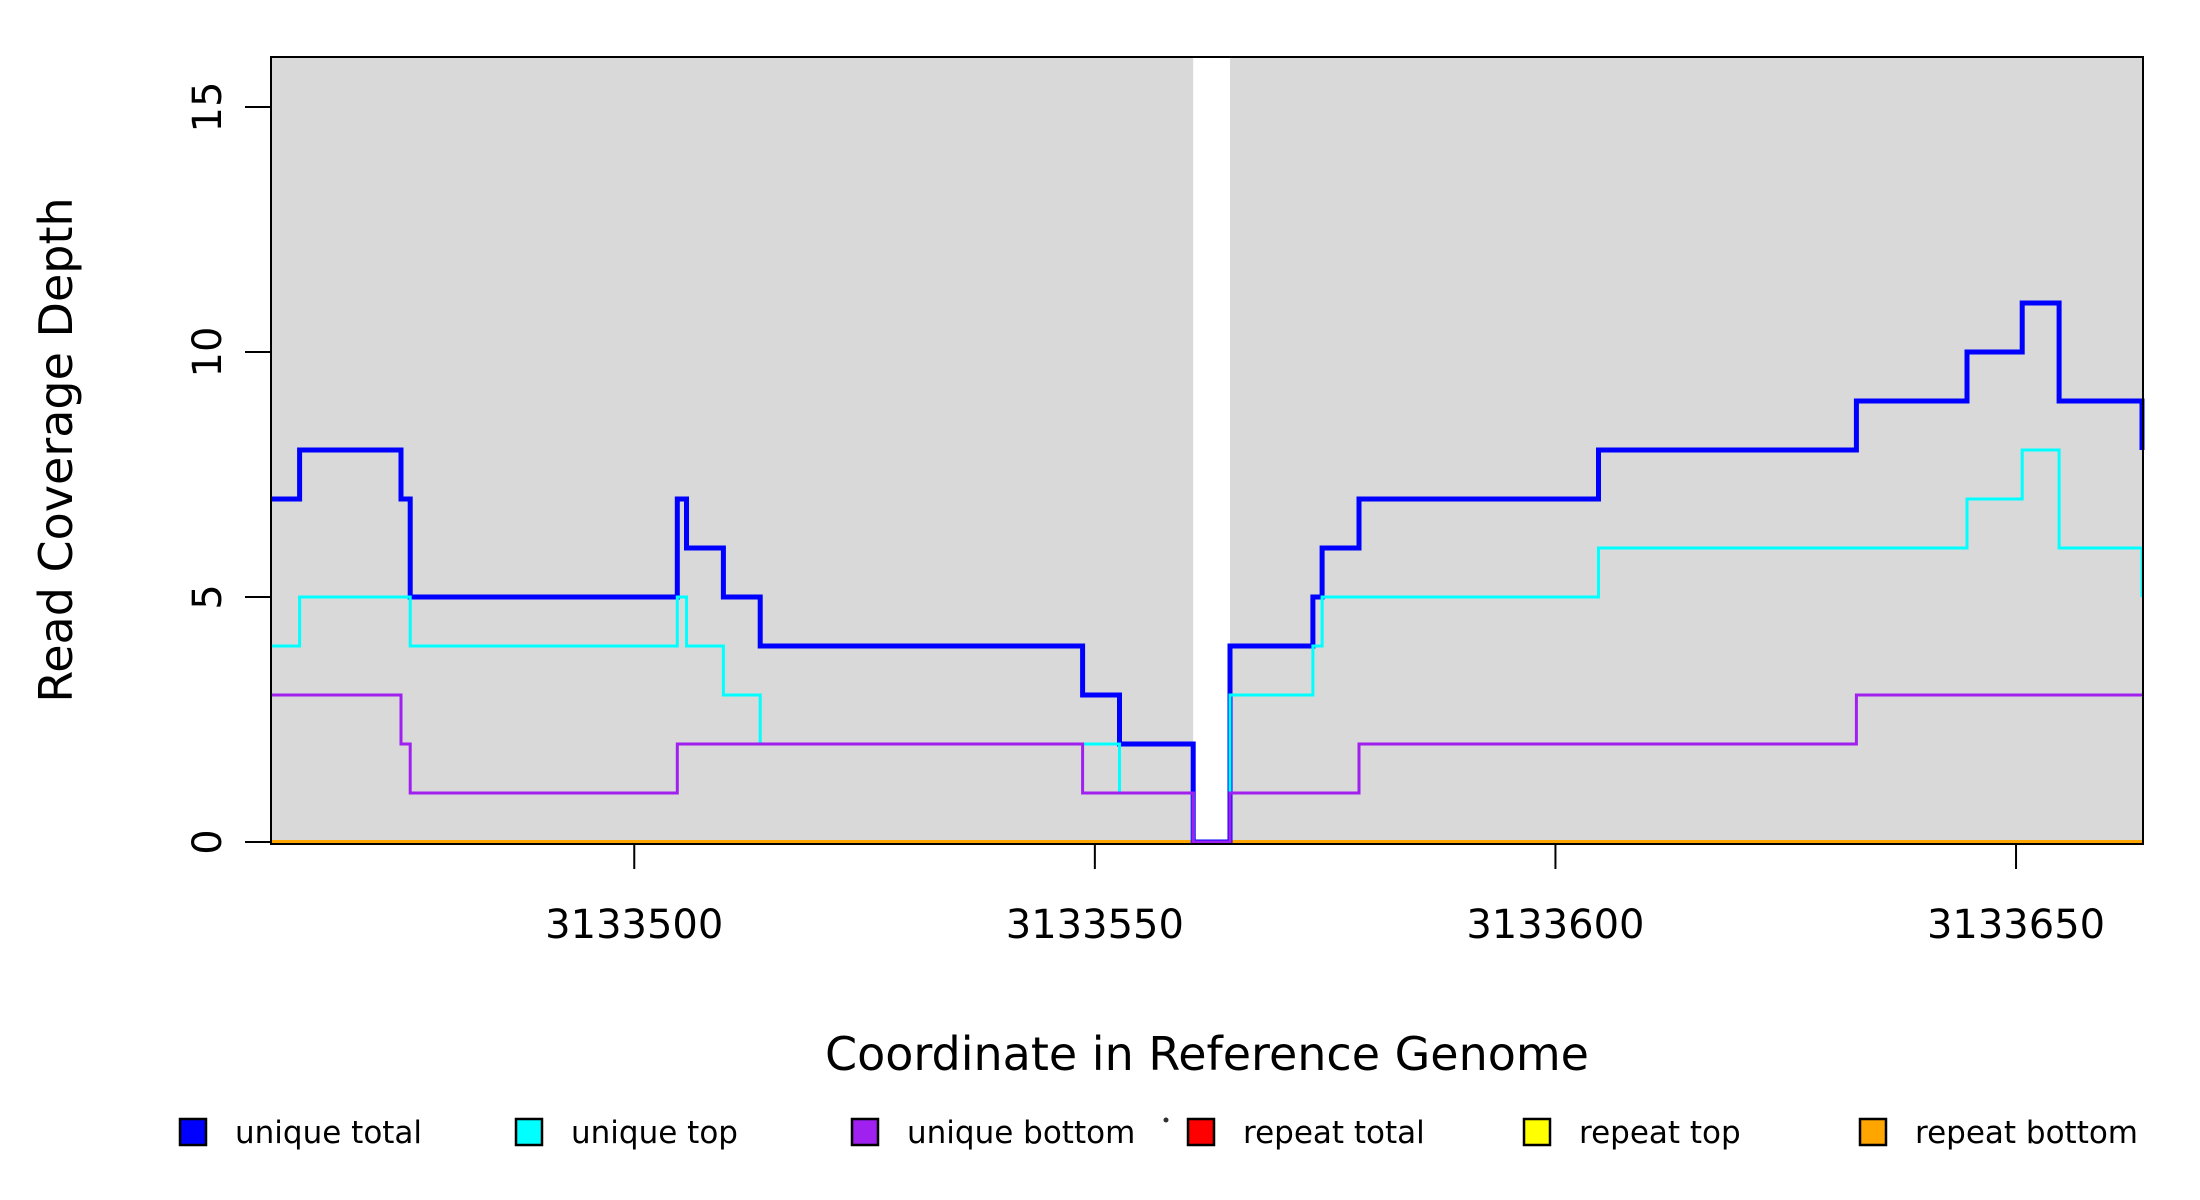 The image size is (2200, 1200). What do you see at coordinates (865, 1132) in the screenshot?
I see `legend-swatch-unique-bottom` at bounding box center [865, 1132].